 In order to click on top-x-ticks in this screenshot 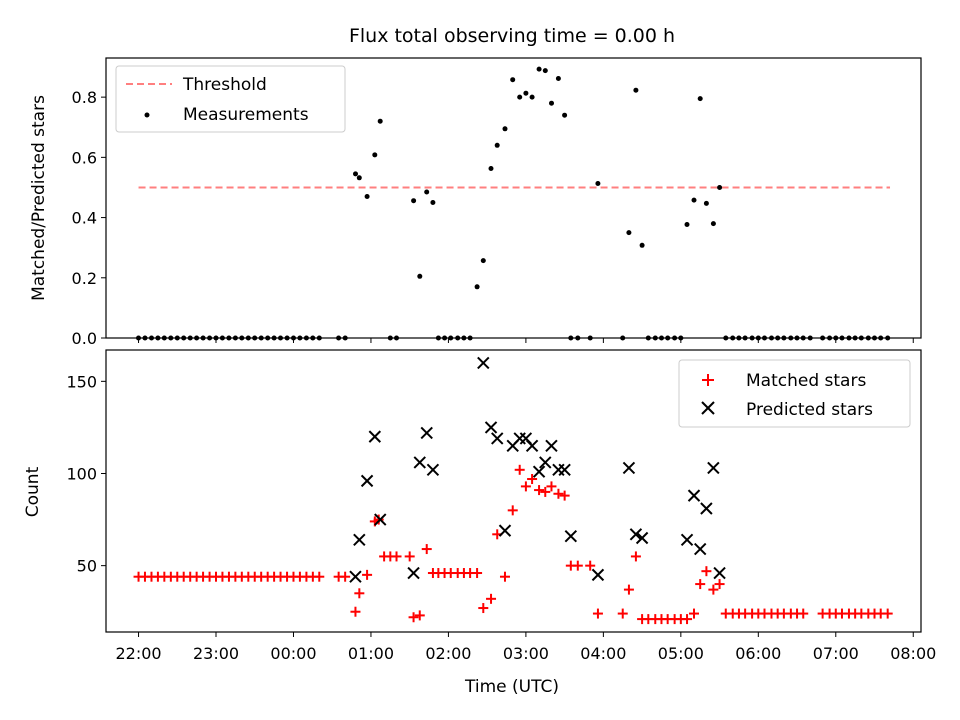, I will do `click(526, 340)`.